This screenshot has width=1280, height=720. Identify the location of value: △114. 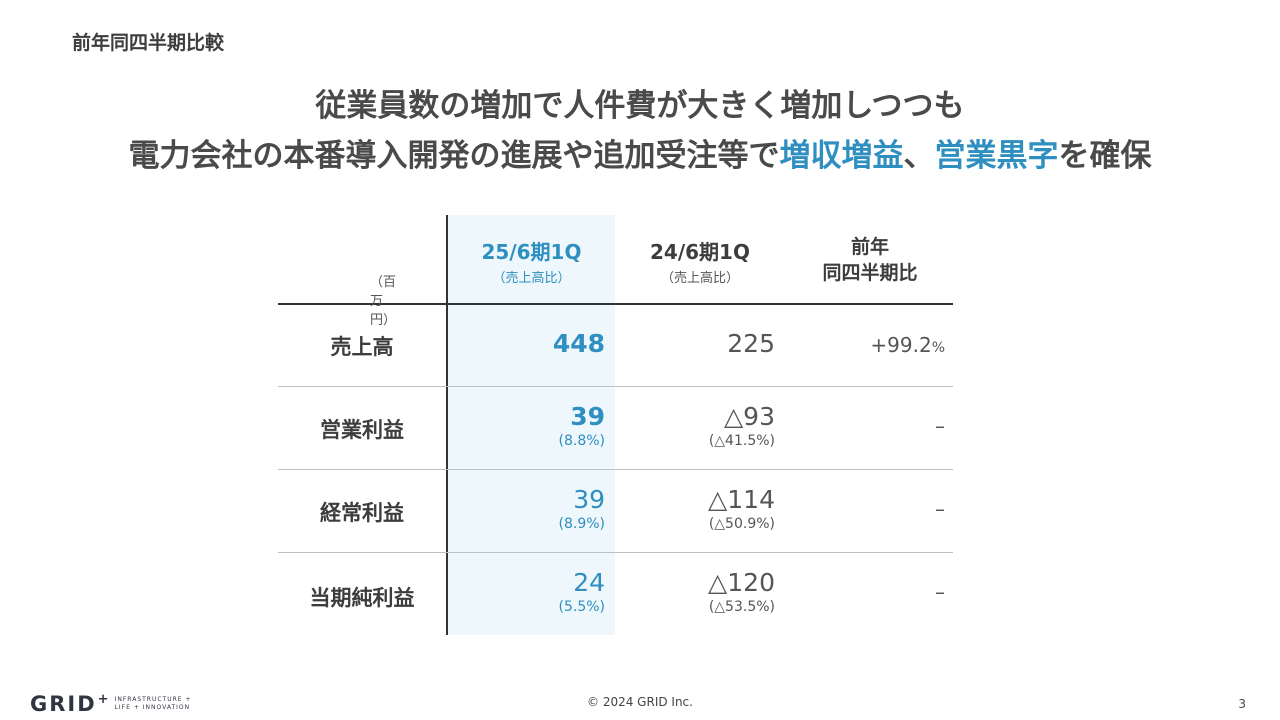
(741, 499).